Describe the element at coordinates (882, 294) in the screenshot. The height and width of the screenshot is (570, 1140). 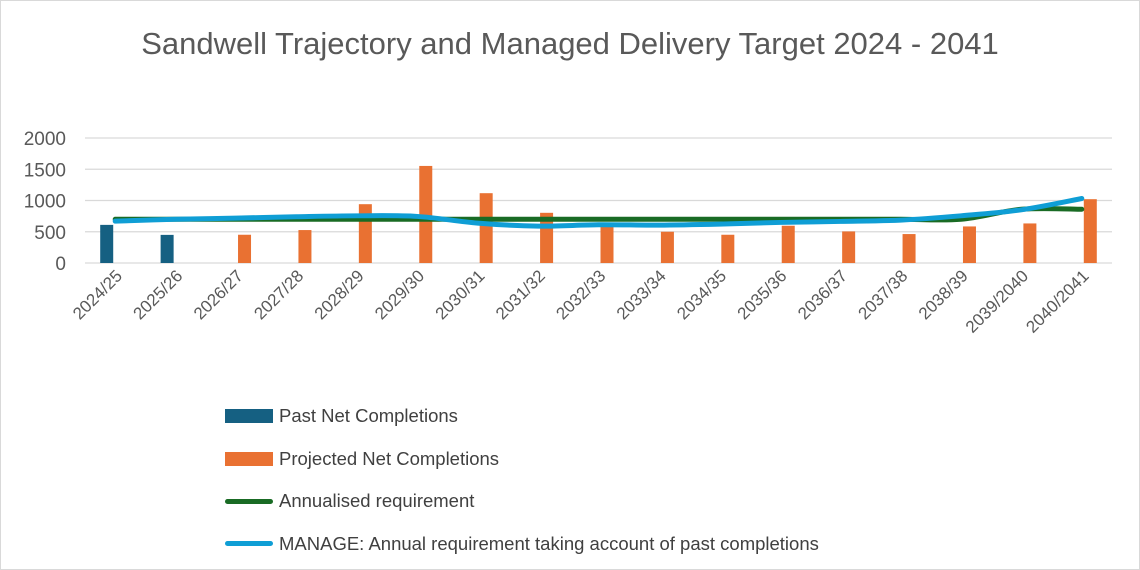
I see `x-tick-label: 2037/38` at that location.